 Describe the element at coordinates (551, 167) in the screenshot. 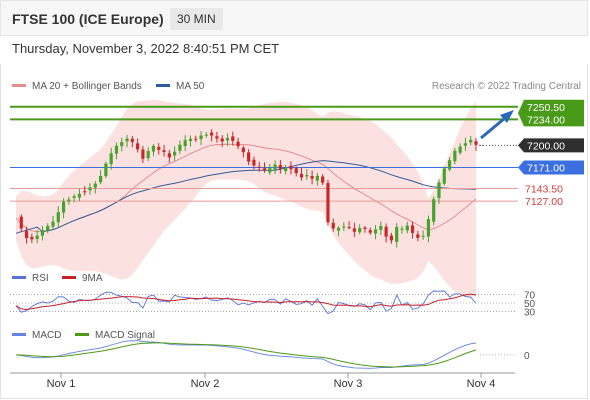

I see `current-price-tag` at that location.